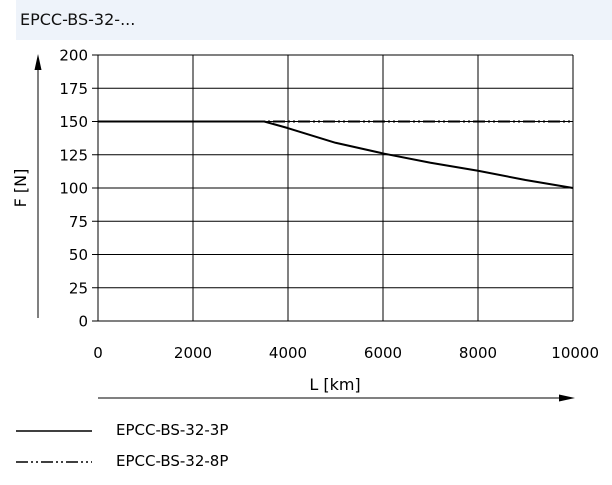  I want to click on y-tick-label-200: 200, so click(73, 56).